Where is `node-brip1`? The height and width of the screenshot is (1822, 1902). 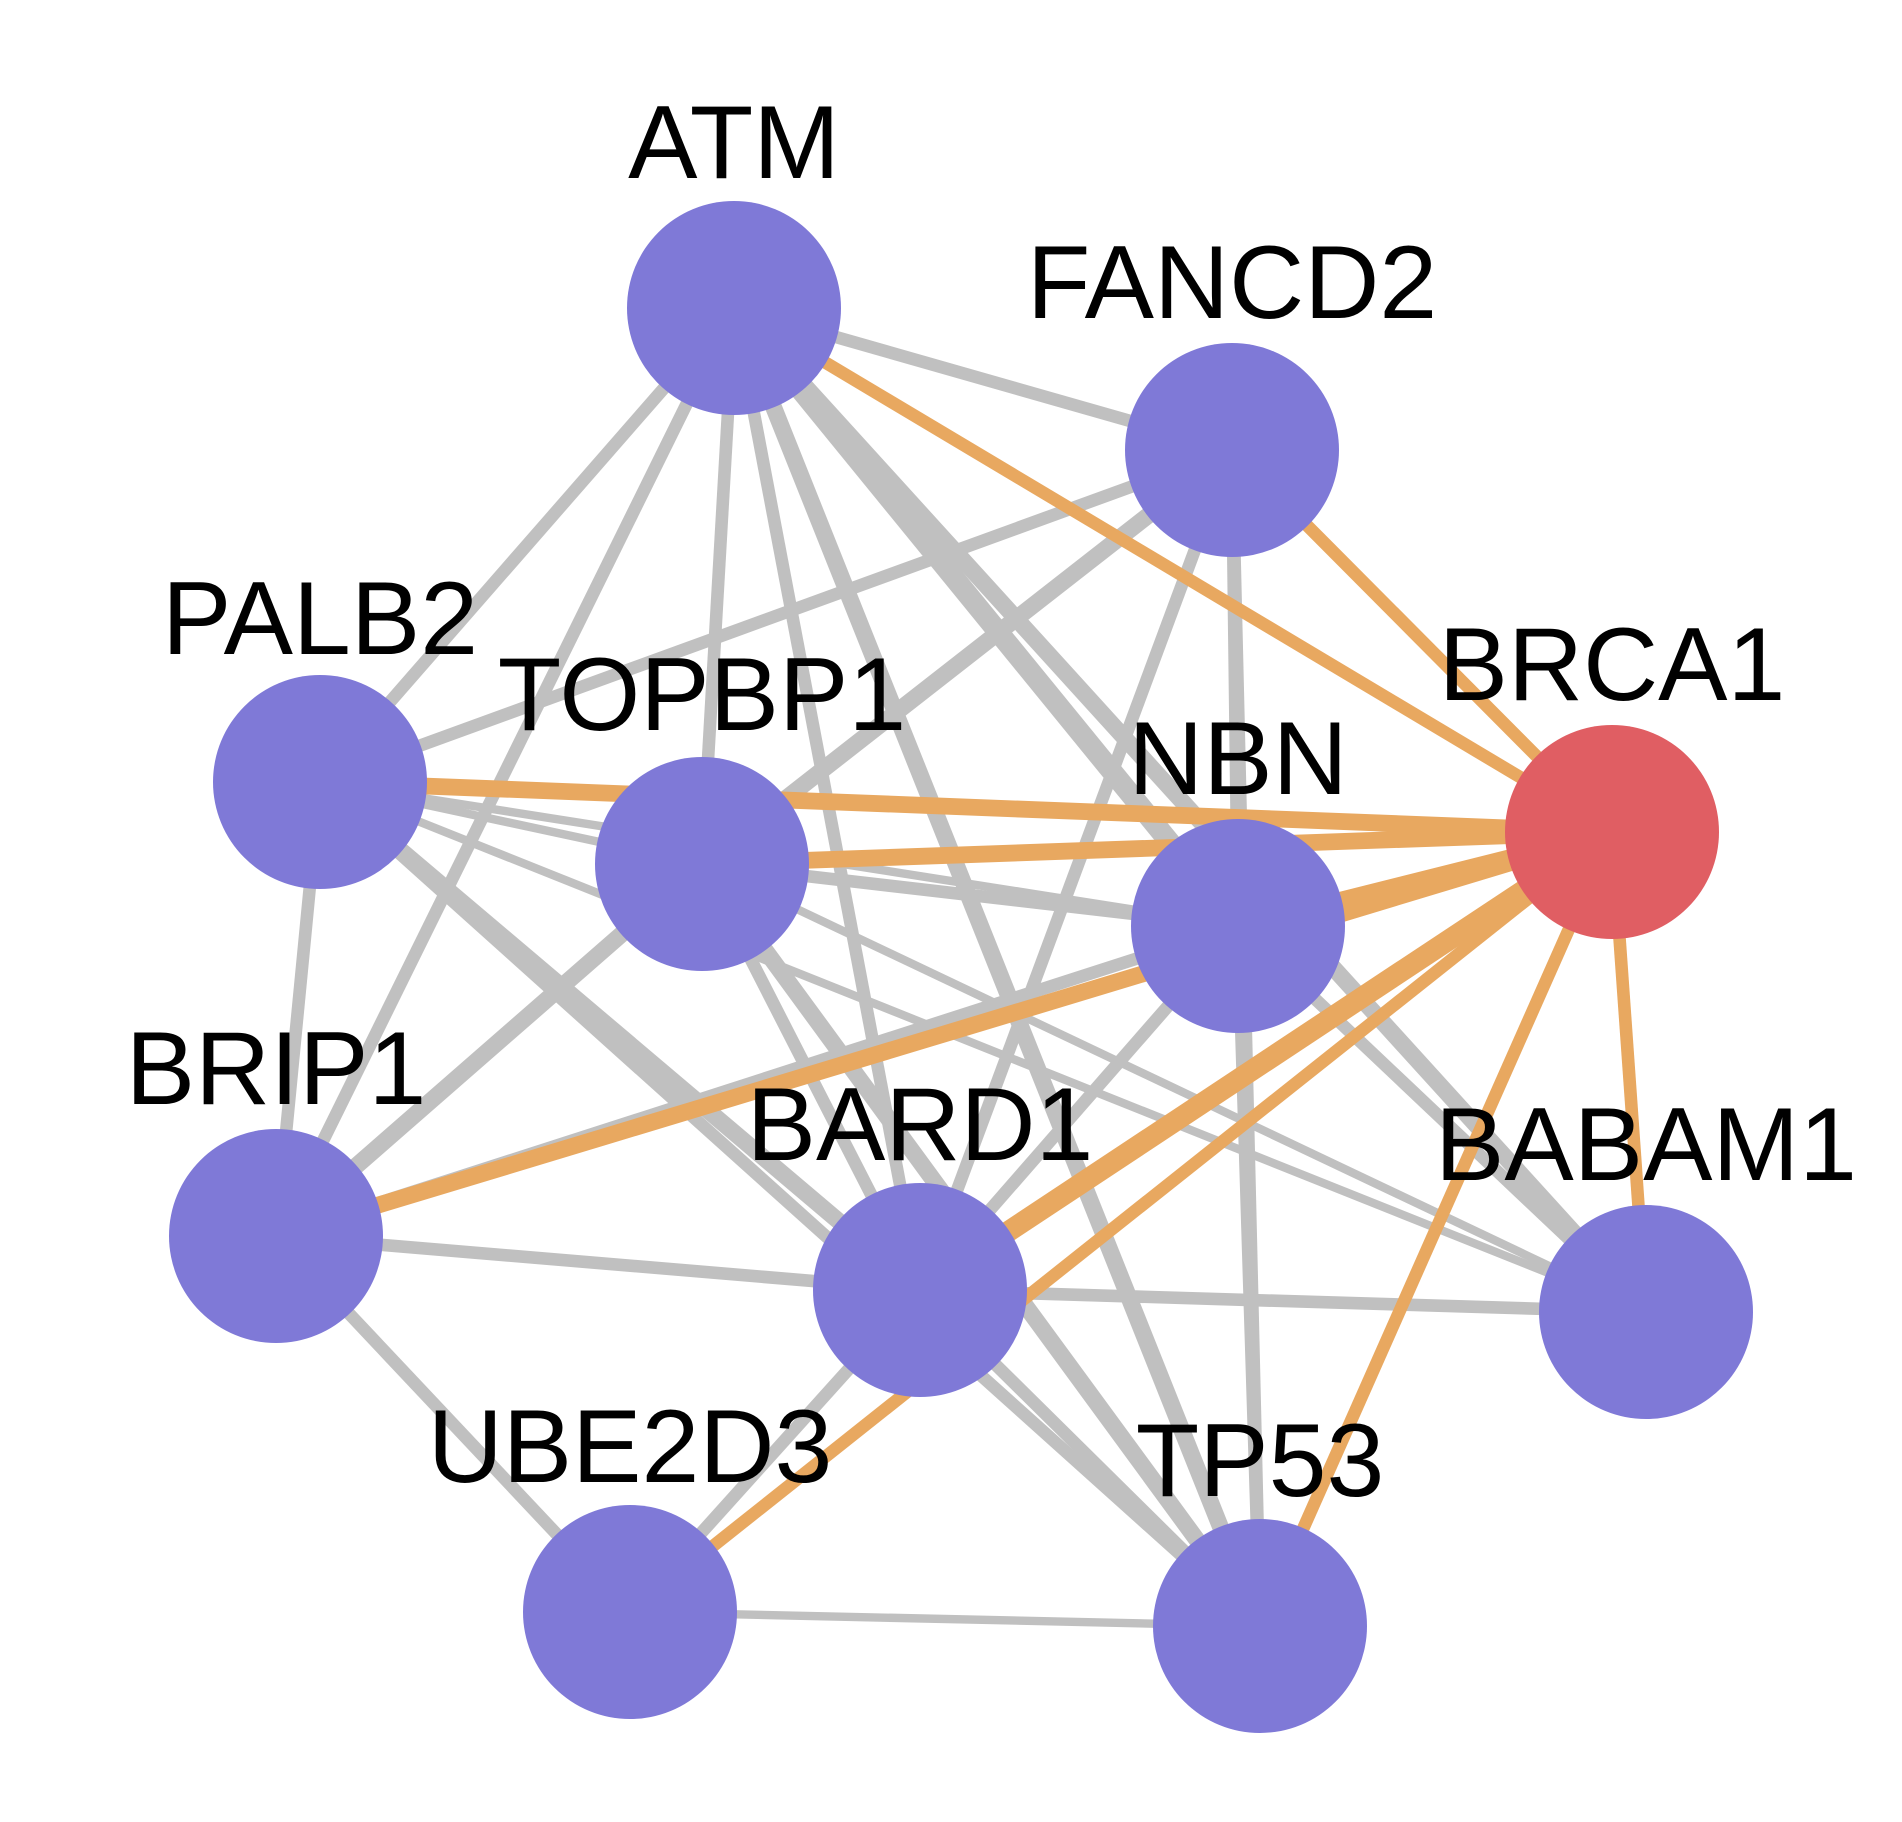 node-brip1 is located at coordinates (276, 1236).